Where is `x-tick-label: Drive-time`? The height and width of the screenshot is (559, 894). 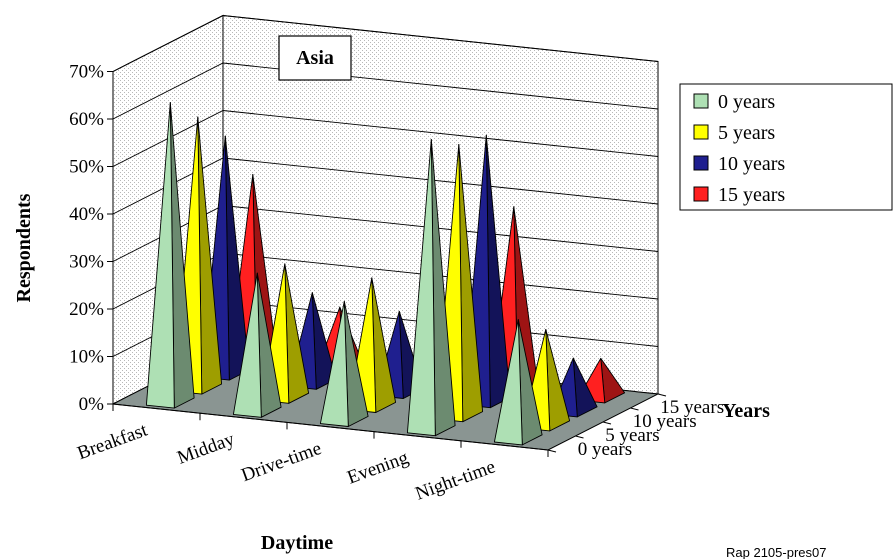 x-tick-label: Drive-time is located at coordinates (282, 462).